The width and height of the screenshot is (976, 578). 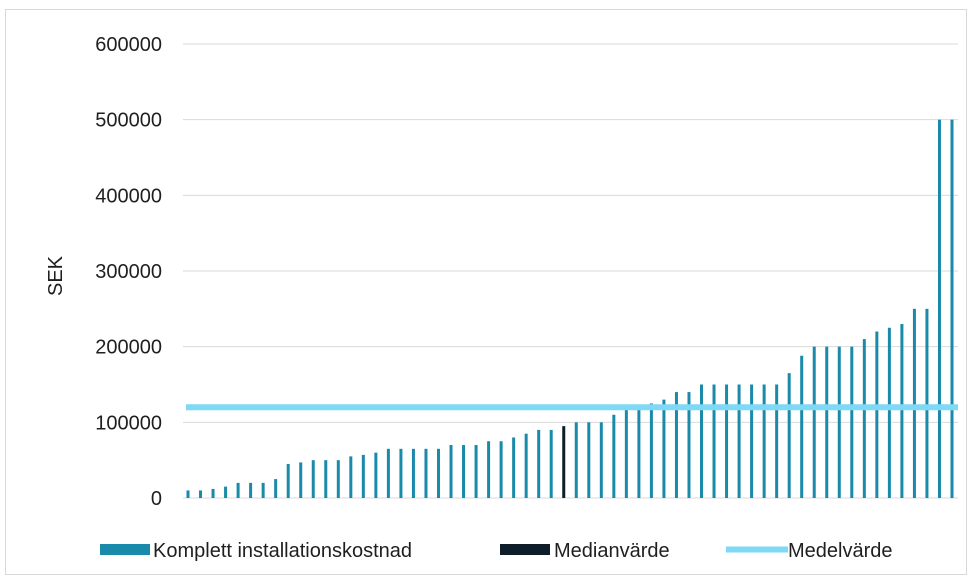 I want to click on legend-label-median: Medianvärde, so click(x=612, y=551).